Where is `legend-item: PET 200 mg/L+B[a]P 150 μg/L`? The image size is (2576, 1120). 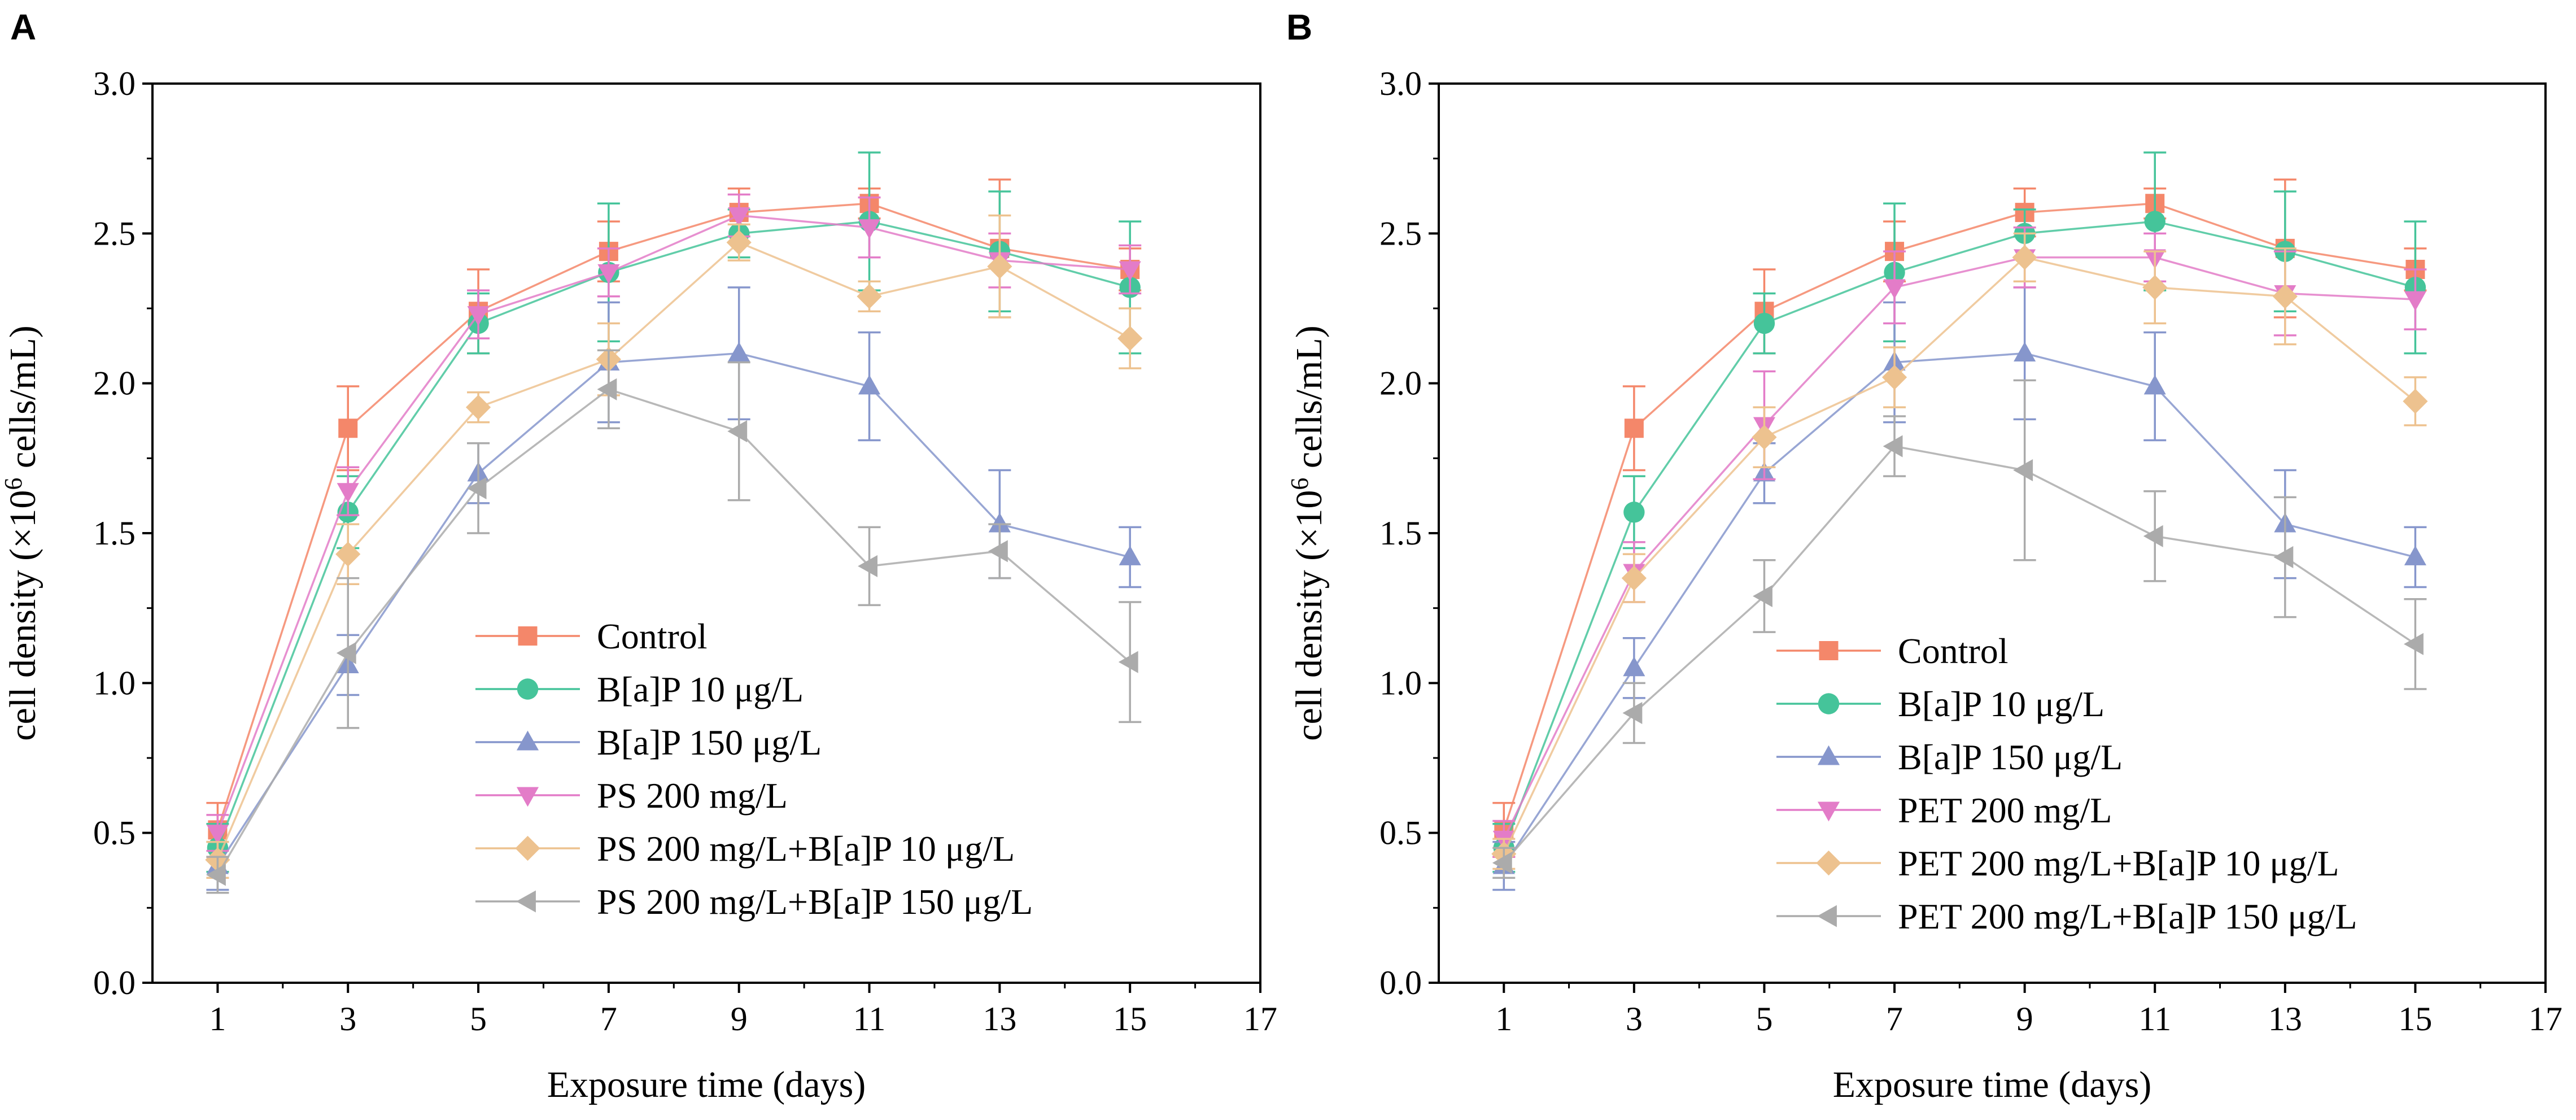
legend-item: PET 200 mg/L+B[a]P 150 μg/L is located at coordinates (2066, 916).